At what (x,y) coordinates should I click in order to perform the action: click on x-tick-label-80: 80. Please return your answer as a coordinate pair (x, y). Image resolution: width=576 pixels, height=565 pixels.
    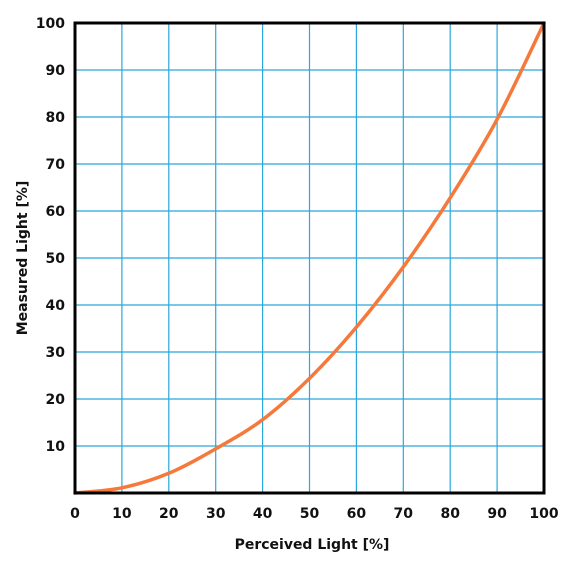
    Looking at the image, I should click on (450, 514).